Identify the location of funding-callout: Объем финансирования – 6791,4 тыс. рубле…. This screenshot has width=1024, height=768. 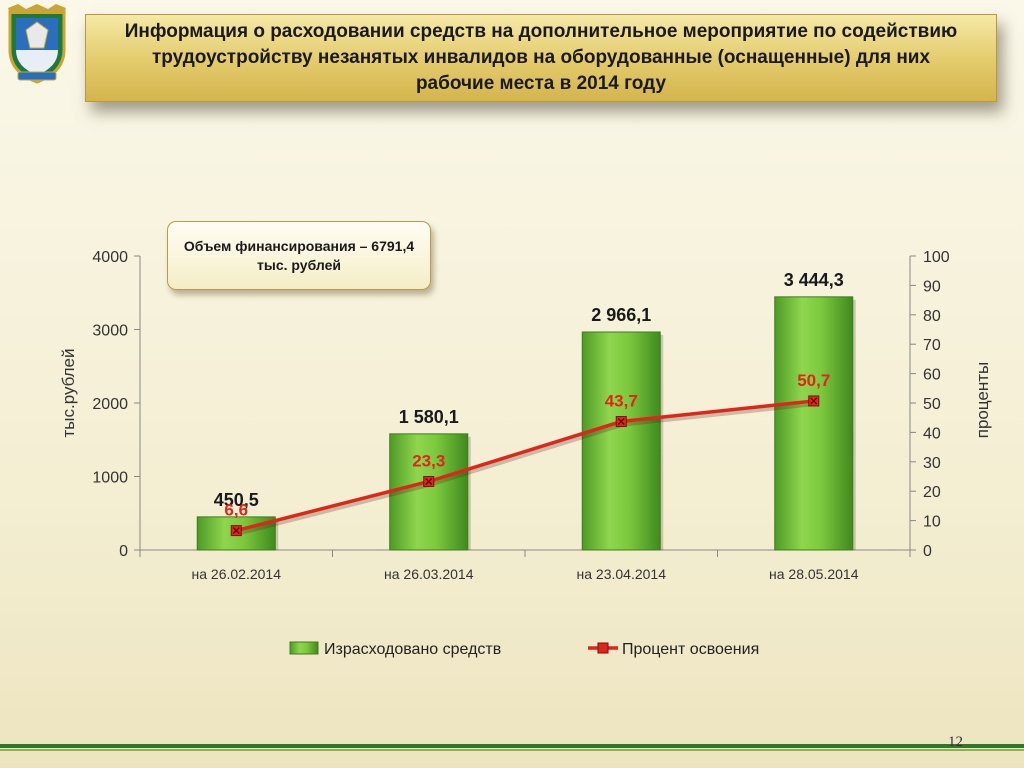
(299, 255).